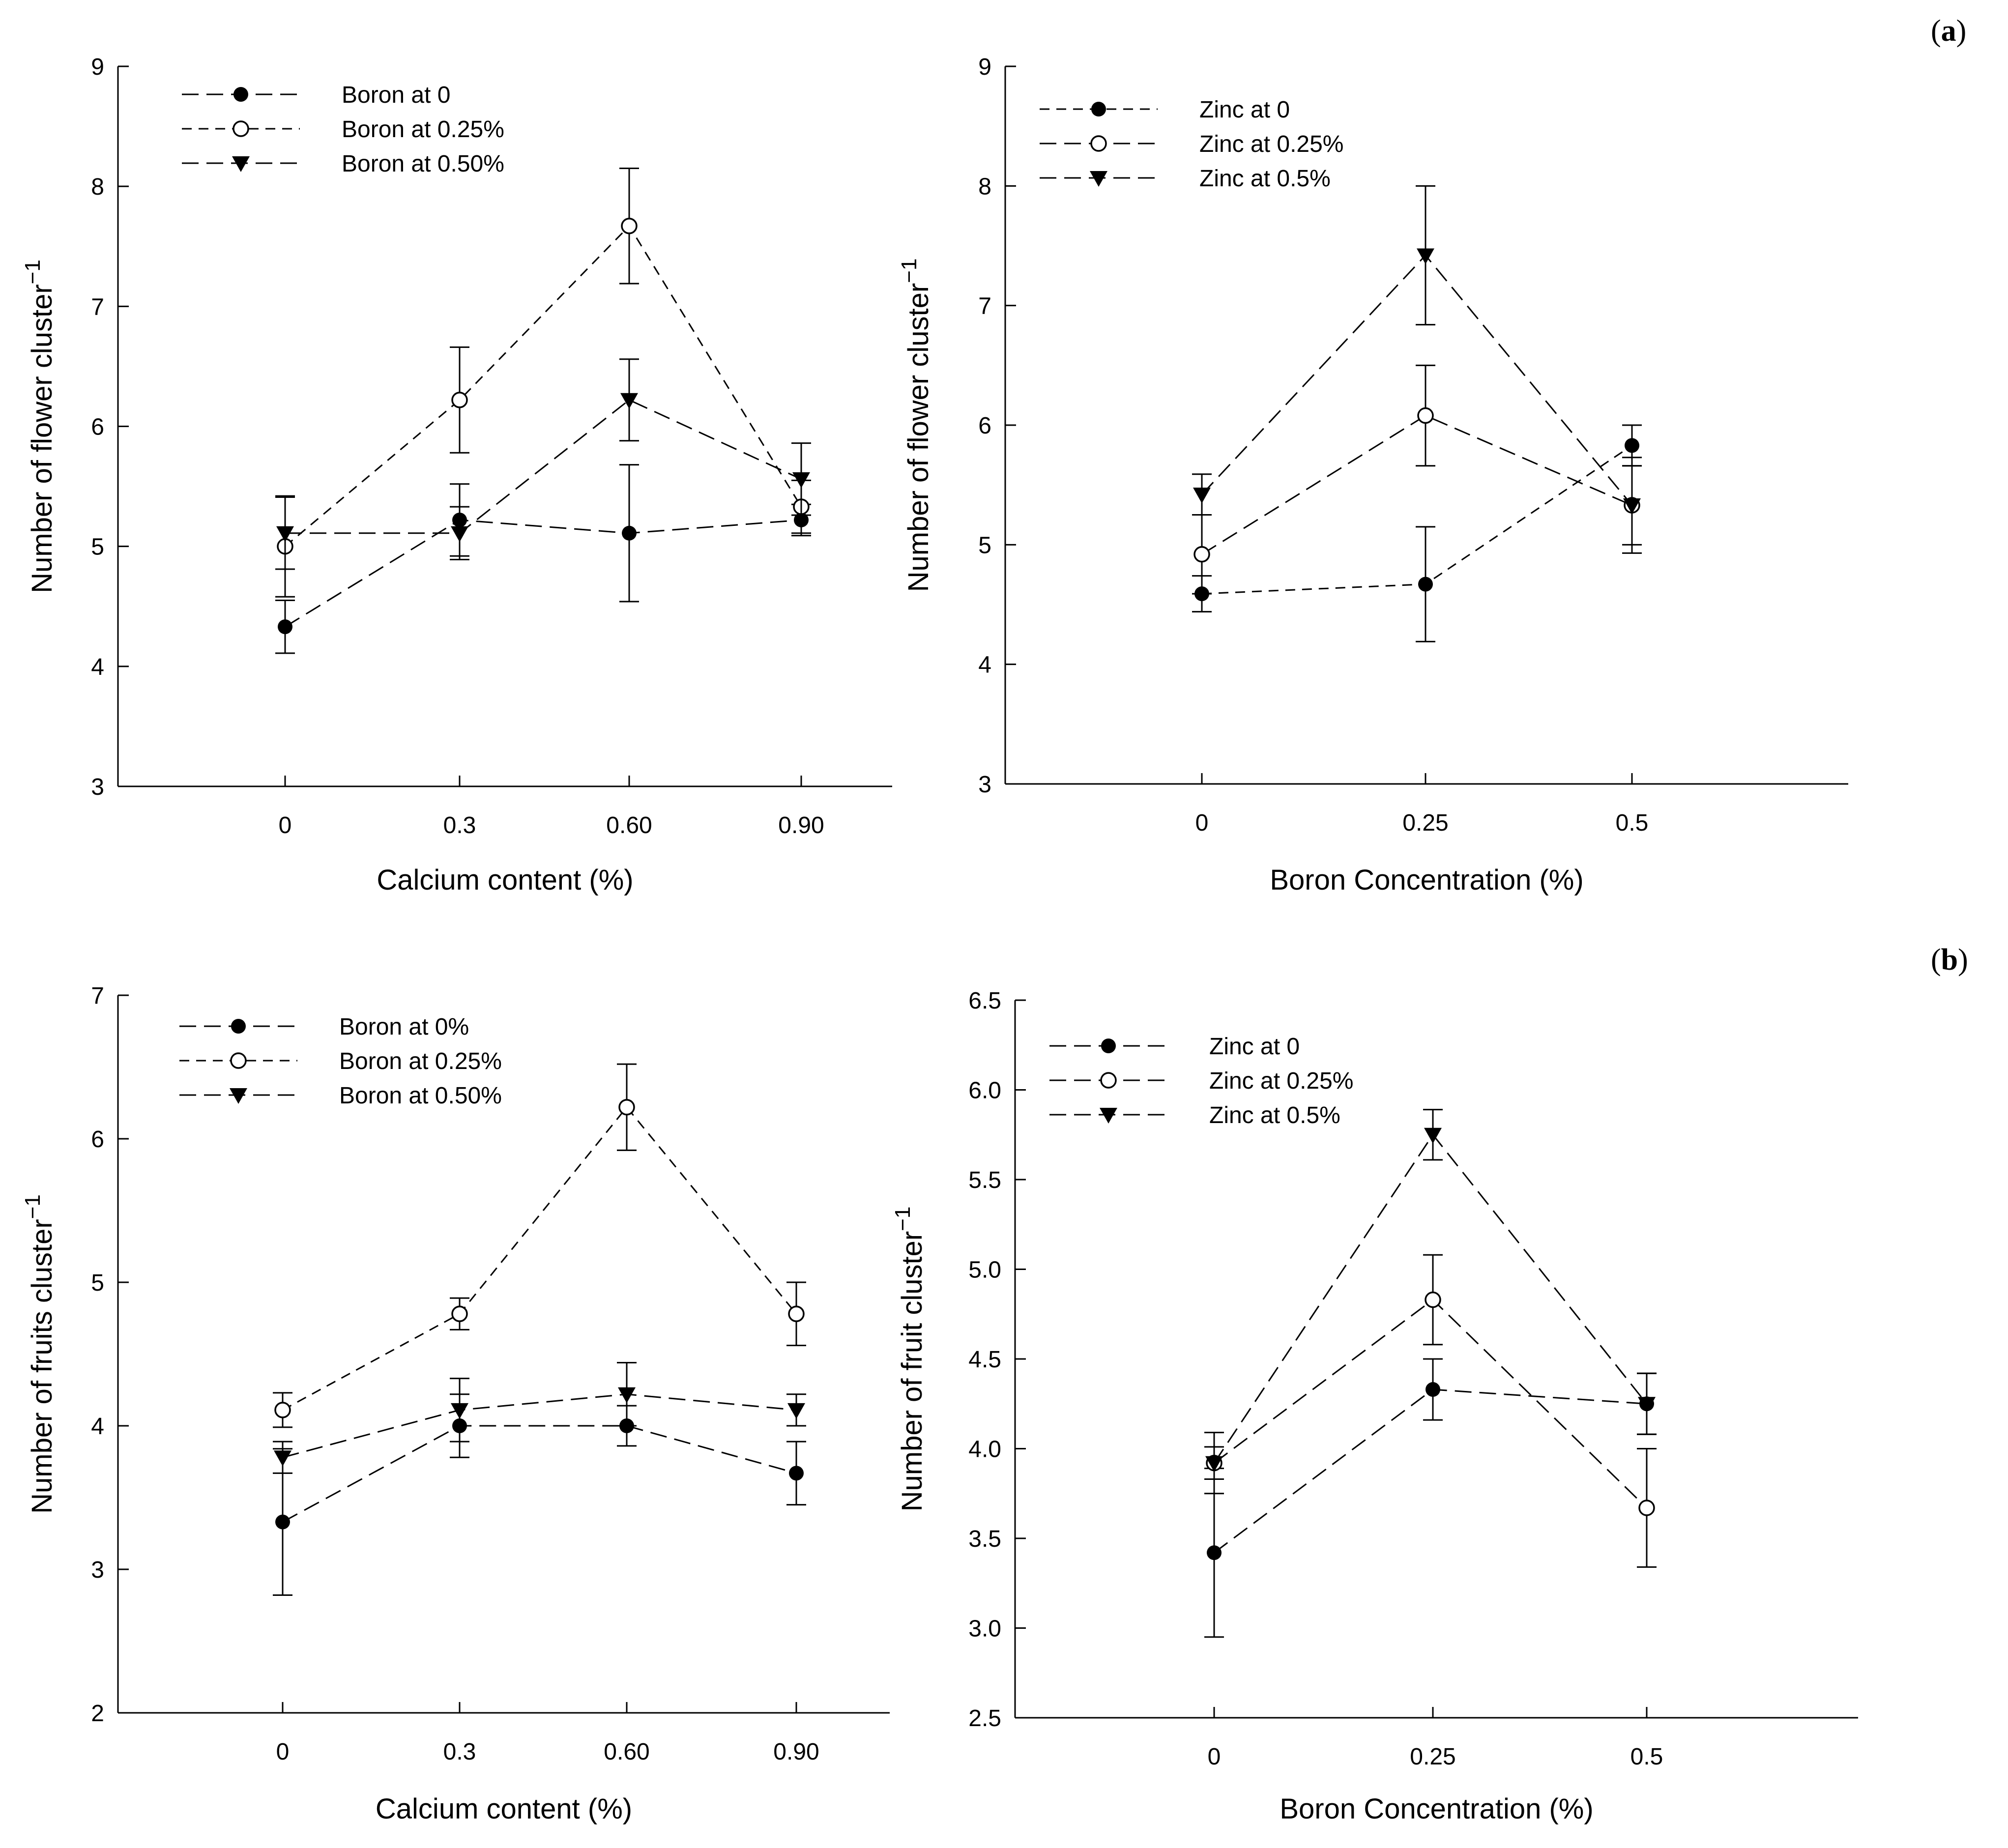 Image resolution: width=2008 pixels, height=1848 pixels. What do you see at coordinates (316, 95) in the screenshot?
I see `legend-entry-1: Boron at 0` at bounding box center [316, 95].